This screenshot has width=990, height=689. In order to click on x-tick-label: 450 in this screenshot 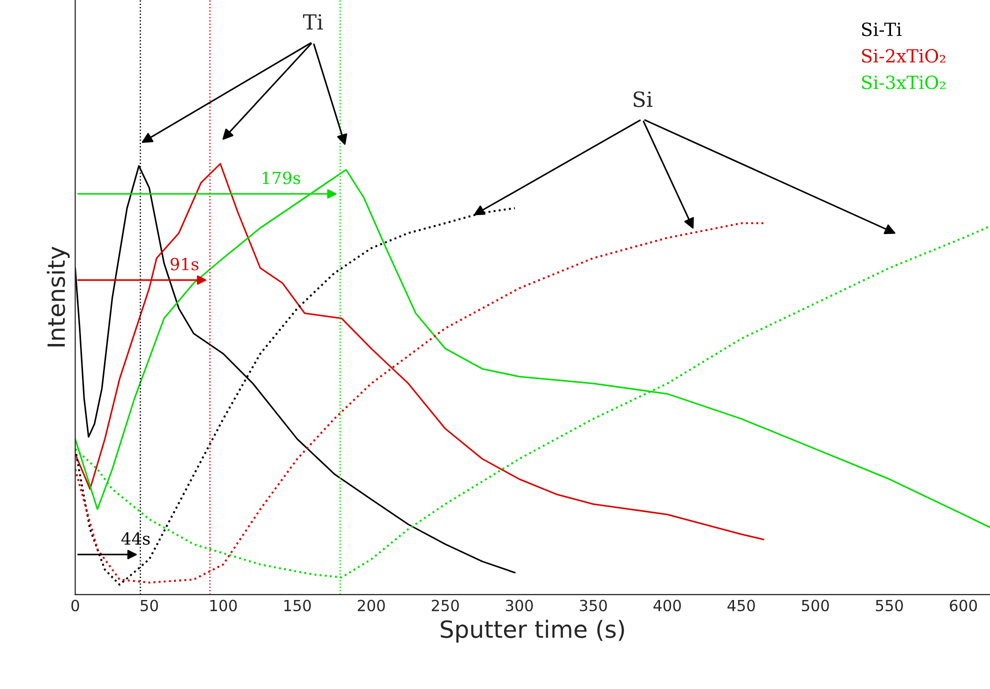, I will do `click(741, 606)`.